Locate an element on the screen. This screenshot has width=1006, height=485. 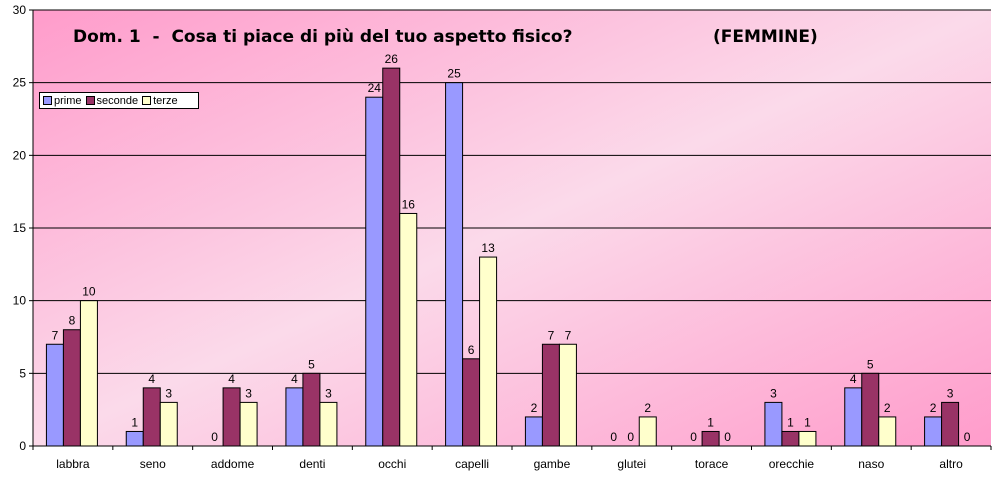
data-label-prime-occhi: 24 is located at coordinates (375, 88).